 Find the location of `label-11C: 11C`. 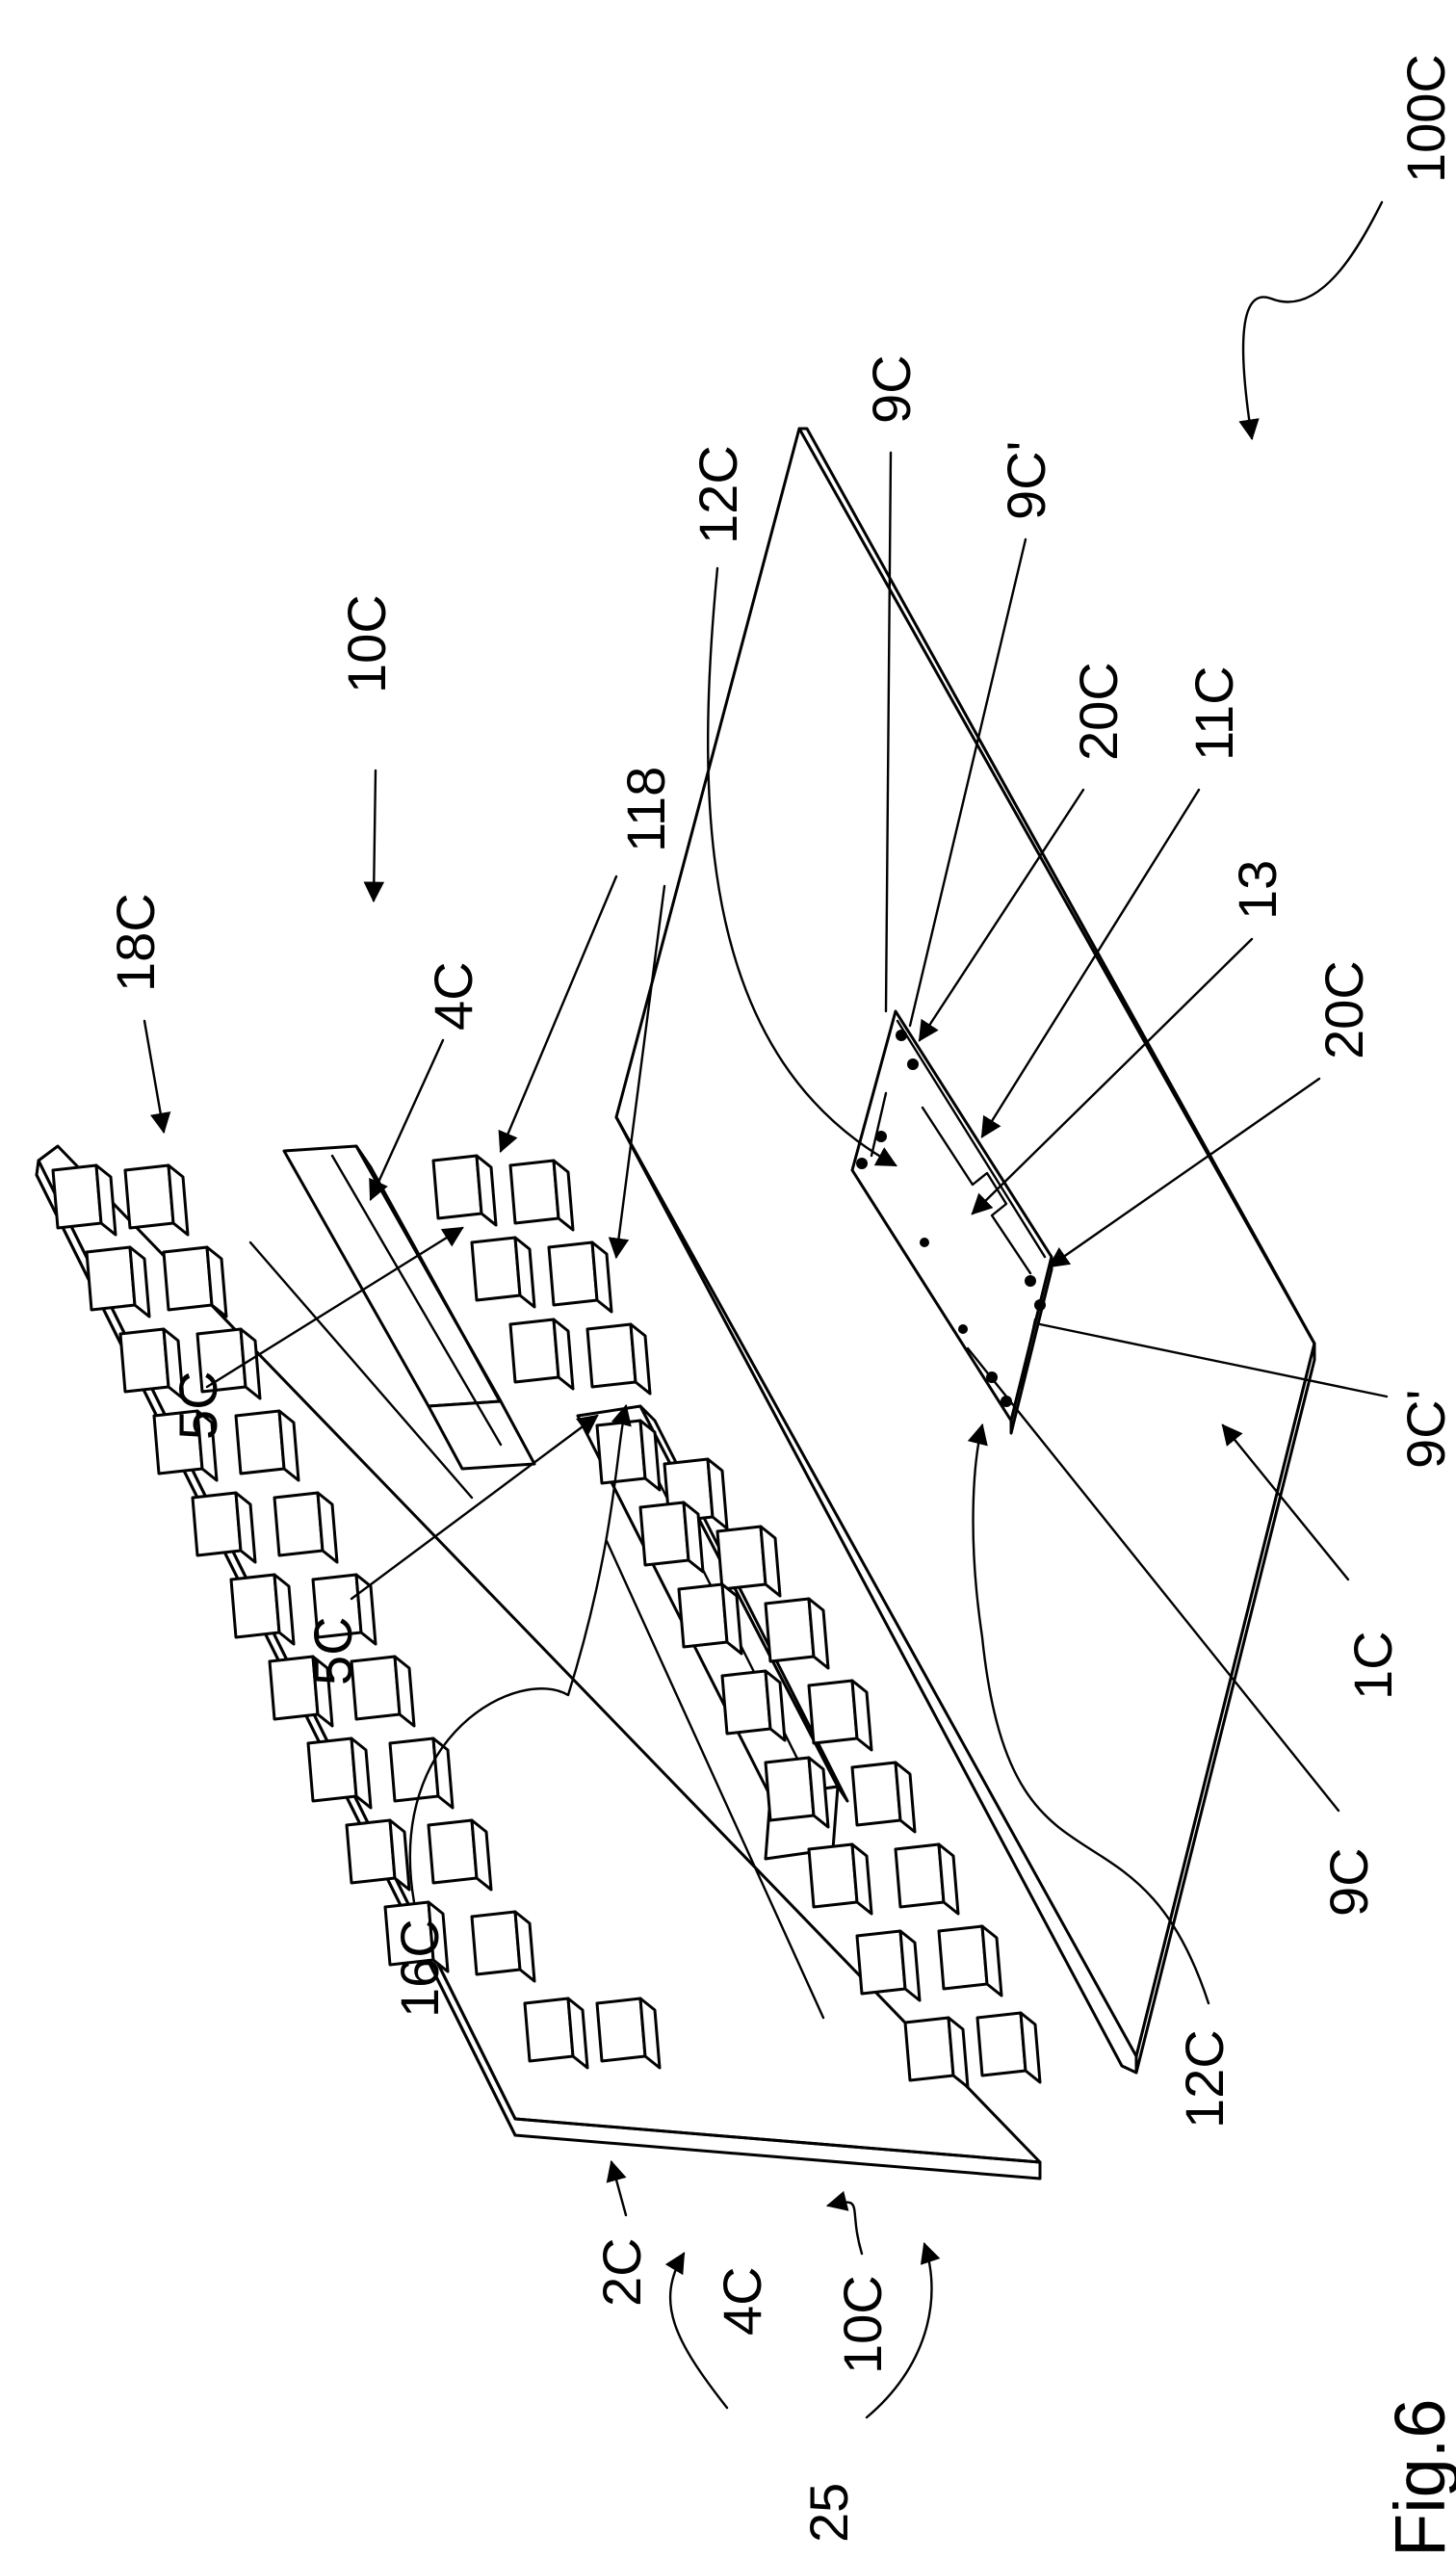

label-11C: 11C is located at coordinates (1214, 714).